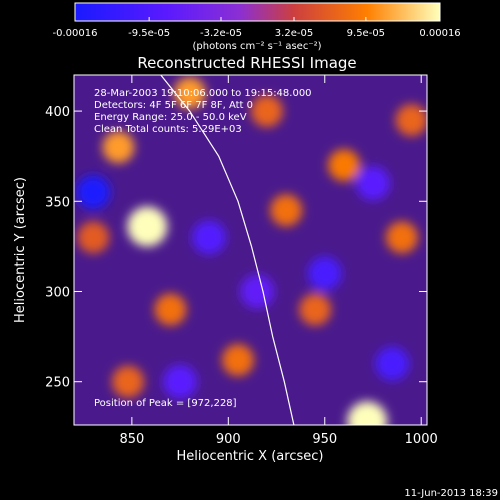 Image resolution: width=500 pixels, height=500 pixels. Describe the element at coordinates (228, 439) in the screenshot. I see `x-tick-label-1: 900` at that location.